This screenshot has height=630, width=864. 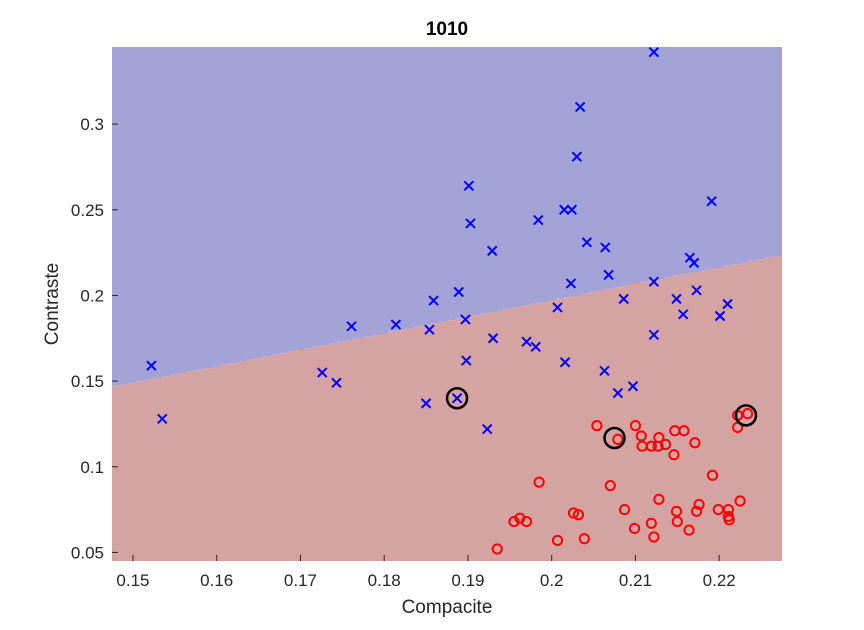 What do you see at coordinates (426, 572) in the screenshot?
I see `x-axis: 0.15 0.16 0.17 0.18 0.19 0.2 0.21 0.22` at bounding box center [426, 572].